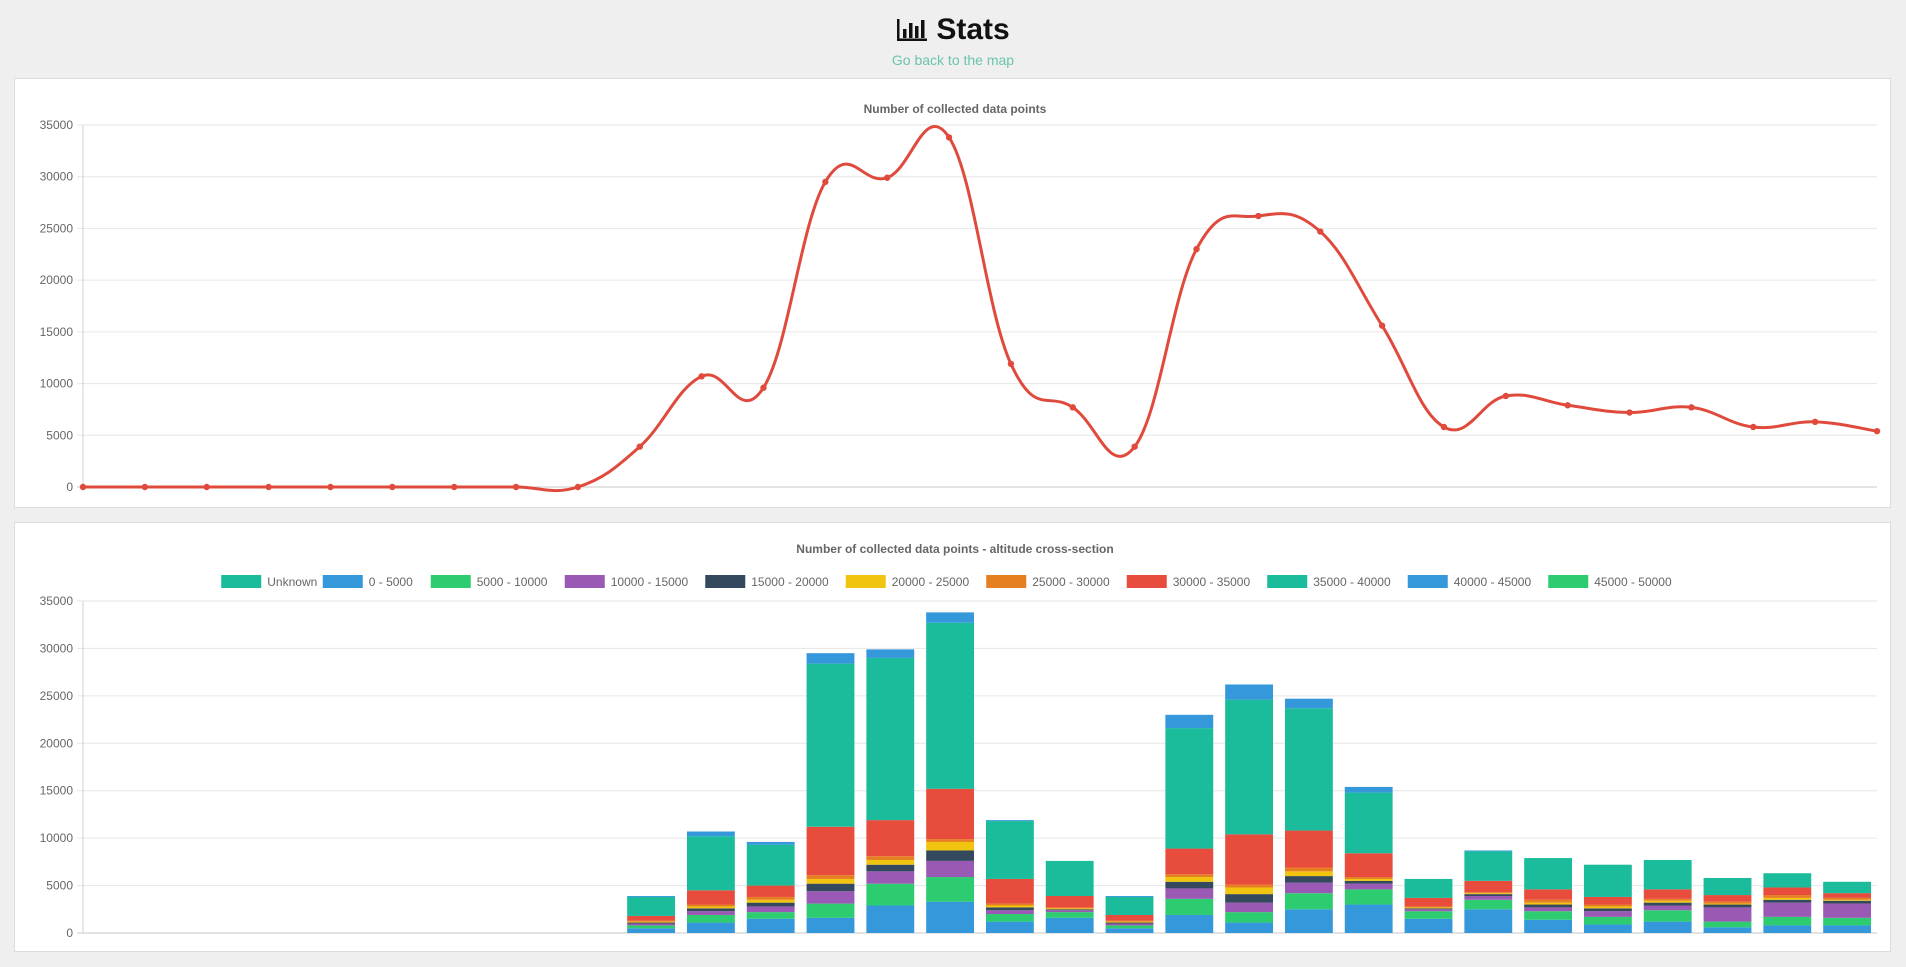  I want to click on legend-item: 25000 - 30000, so click(1048, 582).